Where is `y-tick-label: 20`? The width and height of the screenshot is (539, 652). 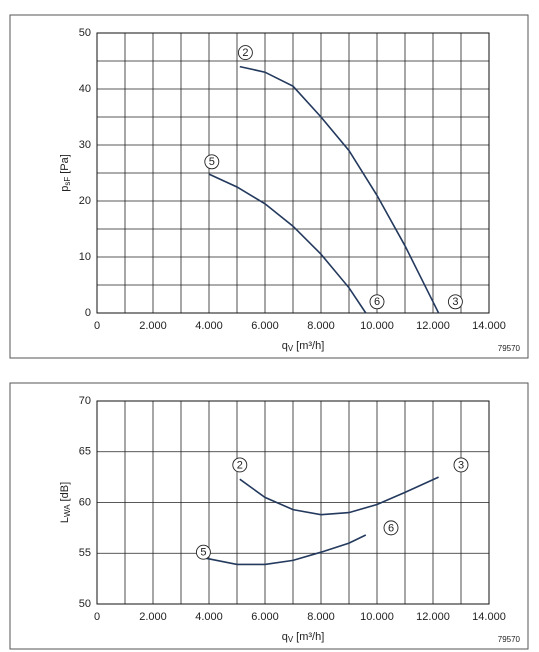
y-tick-label: 20 is located at coordinates (85, 201).